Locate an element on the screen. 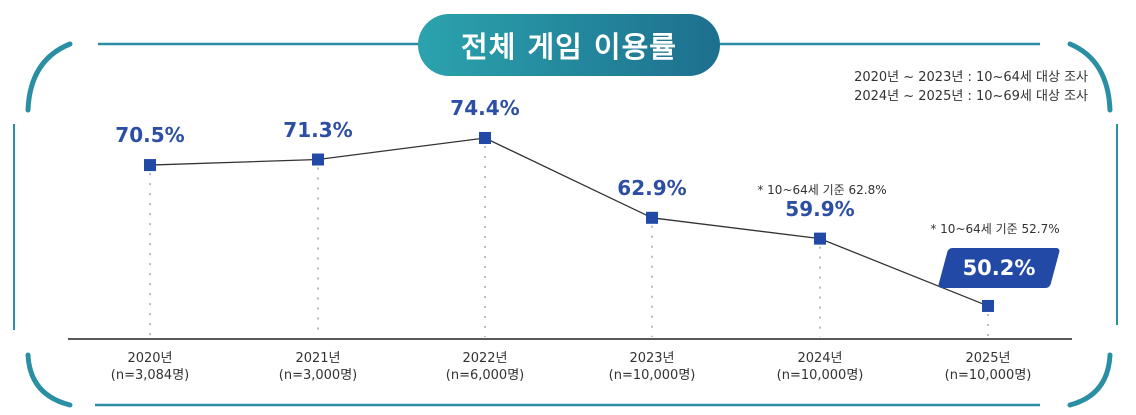  year-label: 2022년 is located at coordinates (485, 358).